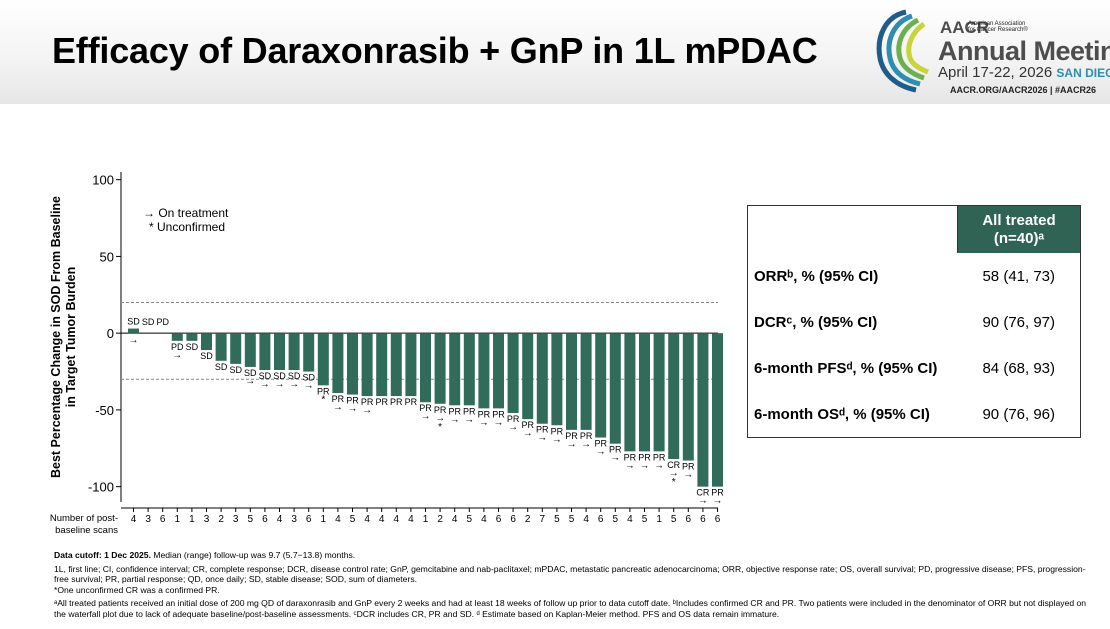 This screenshot has height=629, width=1110. What do you see at coordinates (965, 27) in the screenshot?
I see `logo-aacr-text: AACR` at bounding box center [965, 27].